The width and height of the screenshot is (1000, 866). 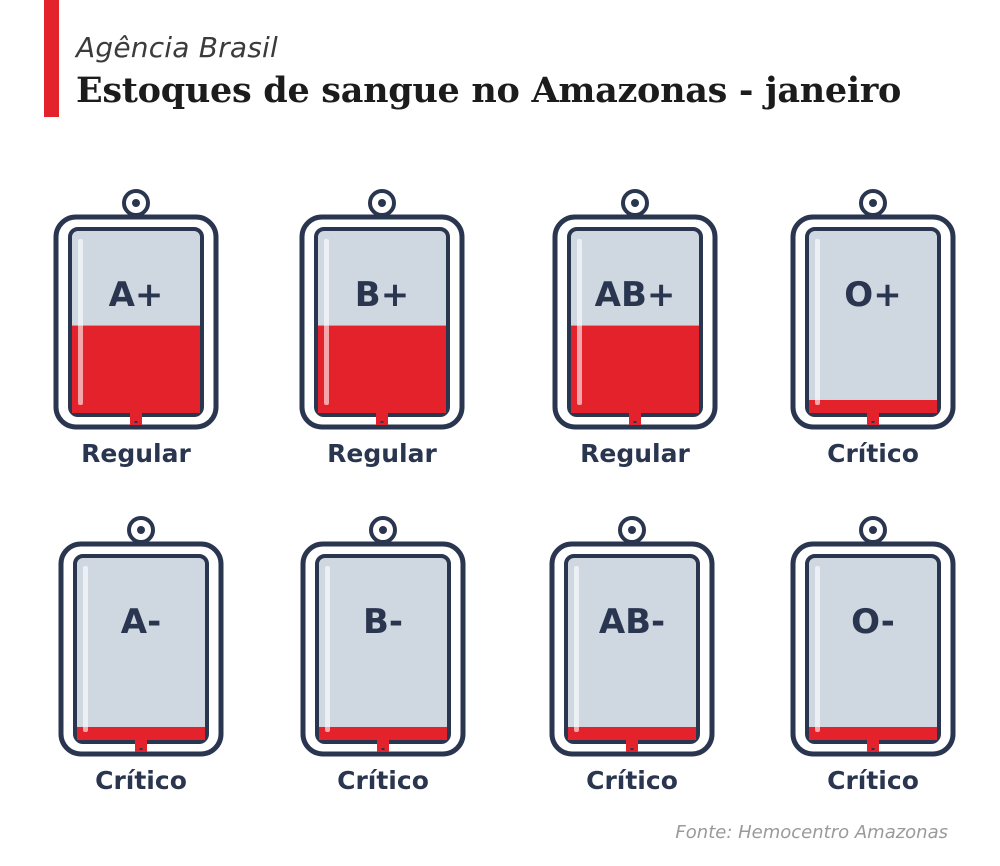 I want to click on source-footnote: Fonte: Hemocentro Amazonas, so click(x=811, y=832).